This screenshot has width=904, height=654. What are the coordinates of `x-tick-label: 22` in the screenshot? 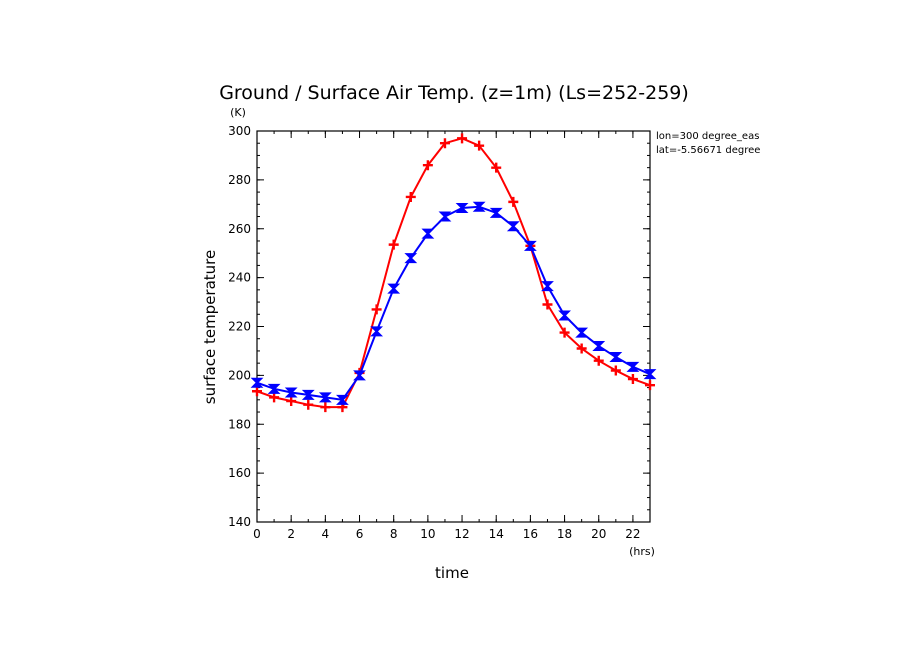 It's located at (632, 534).